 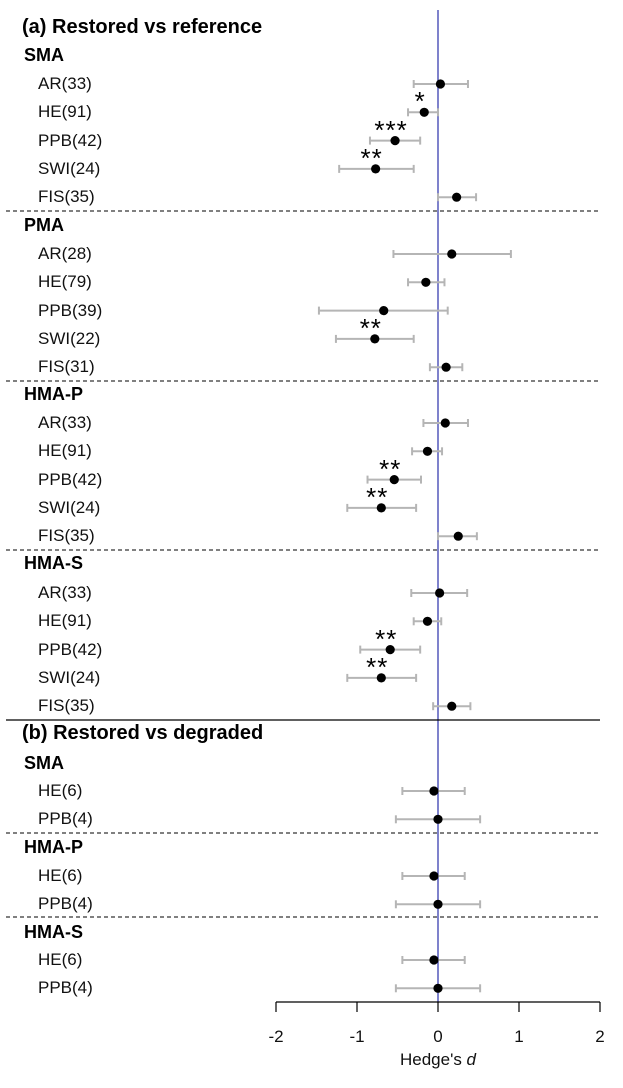 I want to click on part-title: (a) Restored vs reference, so click(x=142, y=27).